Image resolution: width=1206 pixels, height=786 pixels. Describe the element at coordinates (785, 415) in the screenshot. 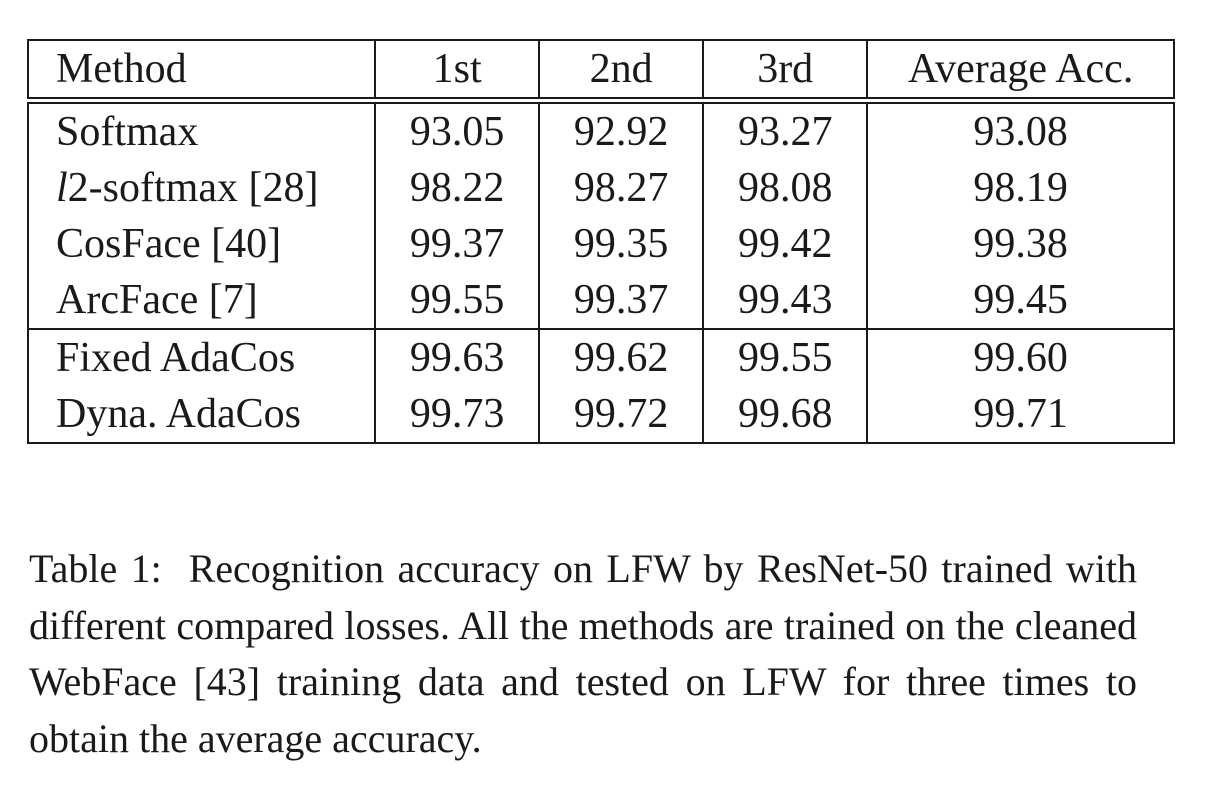

I see `value-cell: 99.68` at that location.